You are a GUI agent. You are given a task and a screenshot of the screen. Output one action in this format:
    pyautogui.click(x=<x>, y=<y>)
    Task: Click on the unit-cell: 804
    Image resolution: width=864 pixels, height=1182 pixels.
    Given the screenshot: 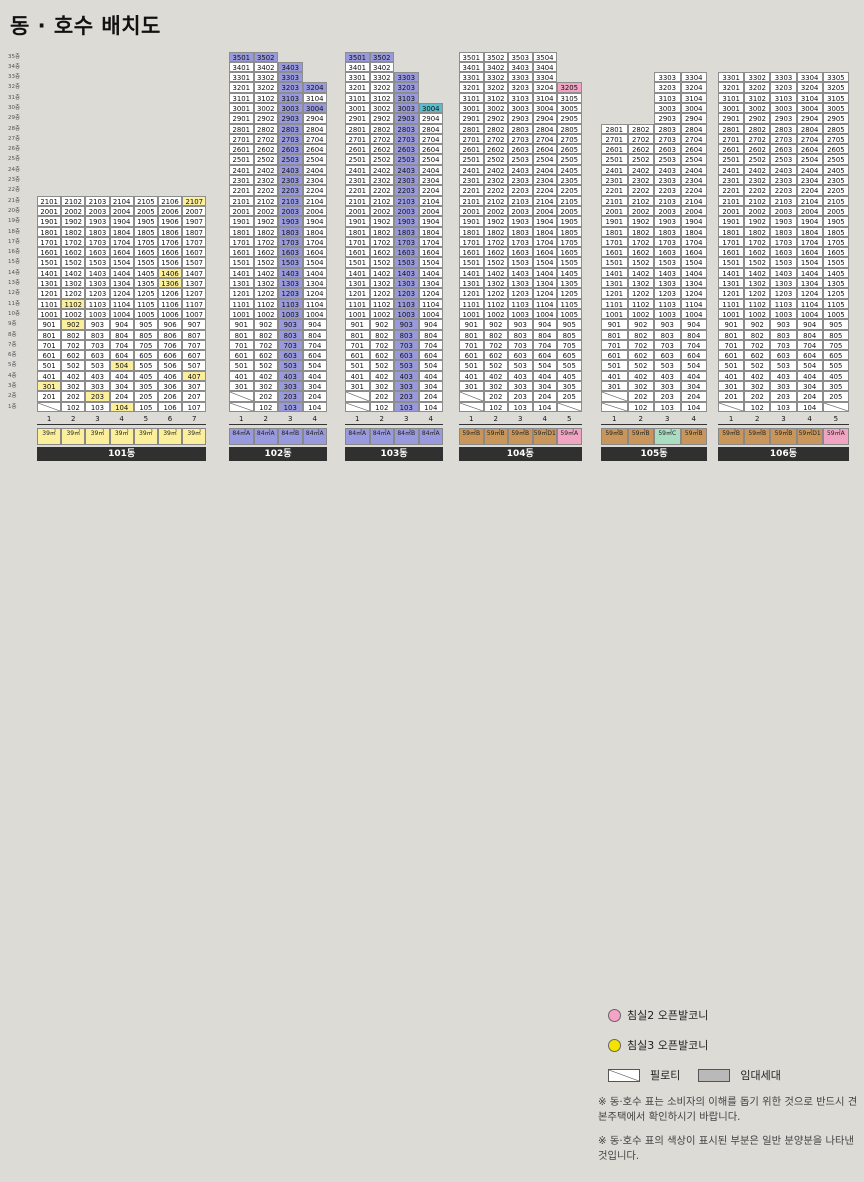 What is the action you would take?
    pyautogui.click(x=544, y=334)
    